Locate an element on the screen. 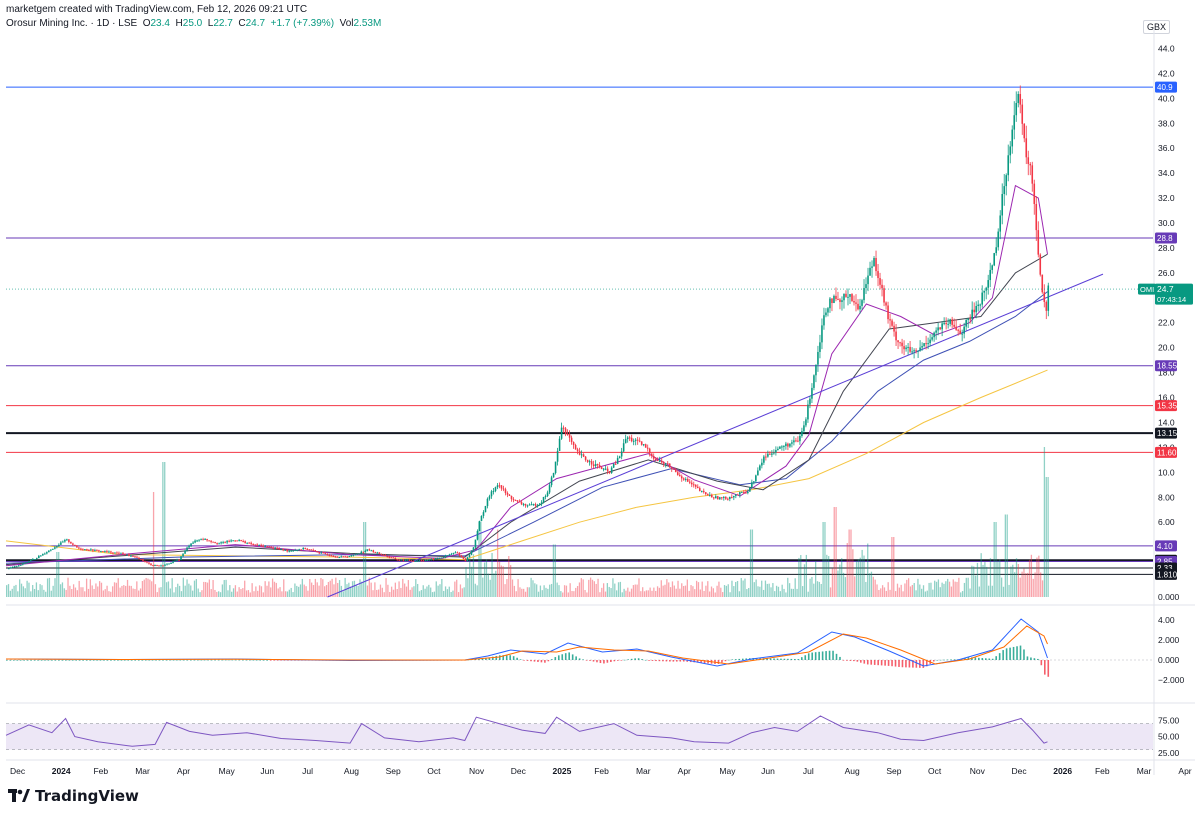 The image size is (1200, 813). price-tick-label: 22.0 is located at coordinates (1166, 323).